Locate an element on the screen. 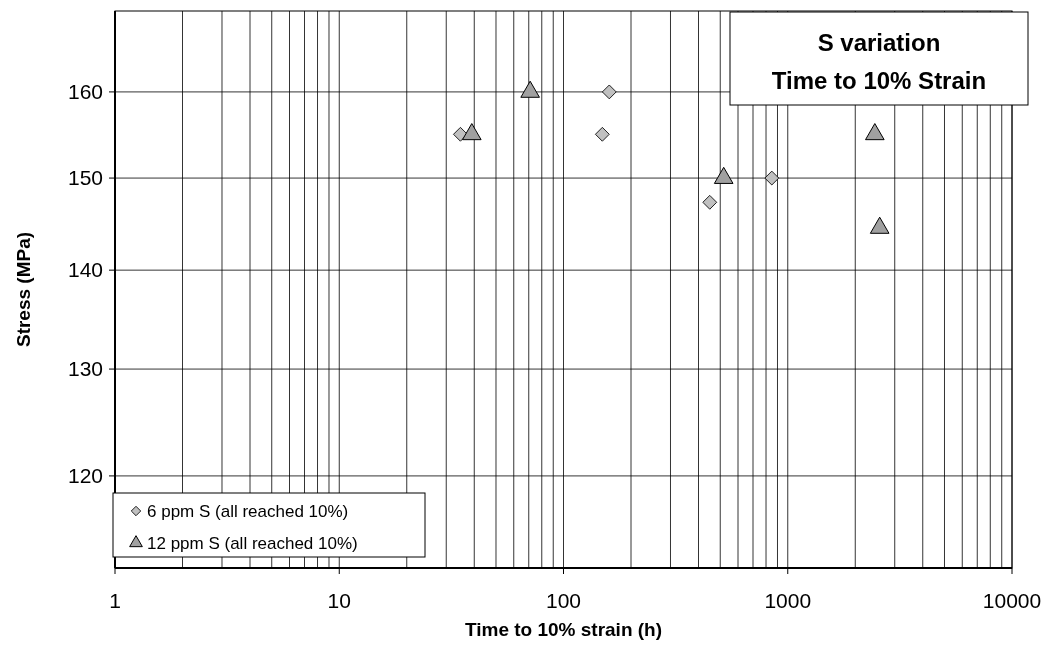 This screenshot has width=1048, height=654. x-tick-label: 1 is located at coordinates (115, 600).